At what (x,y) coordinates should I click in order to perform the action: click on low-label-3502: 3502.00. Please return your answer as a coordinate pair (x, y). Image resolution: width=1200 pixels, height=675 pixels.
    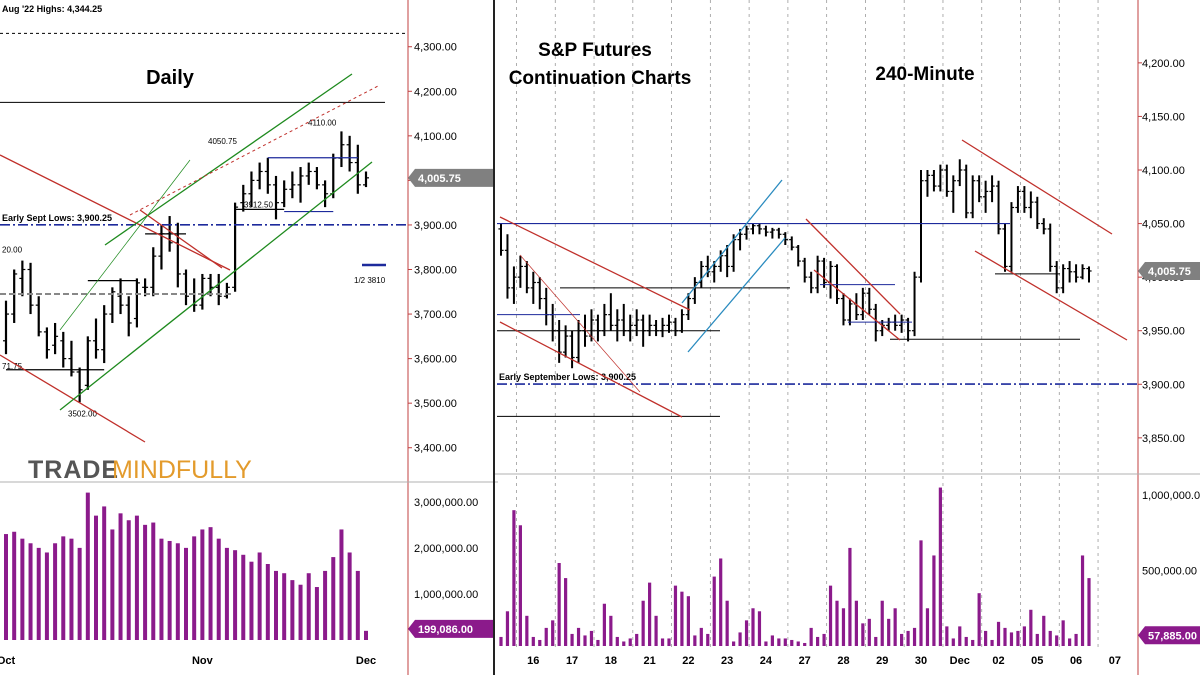
    Looking at the image, I should click on (82, 413).